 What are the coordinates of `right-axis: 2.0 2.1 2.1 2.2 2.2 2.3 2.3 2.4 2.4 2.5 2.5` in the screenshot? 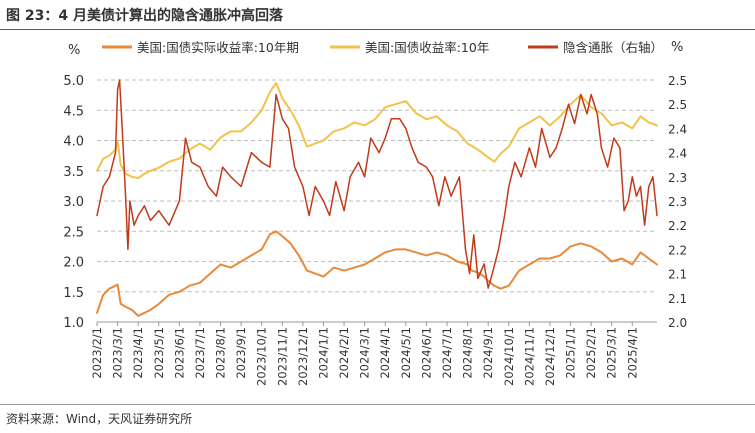 It's located at (677, 202).